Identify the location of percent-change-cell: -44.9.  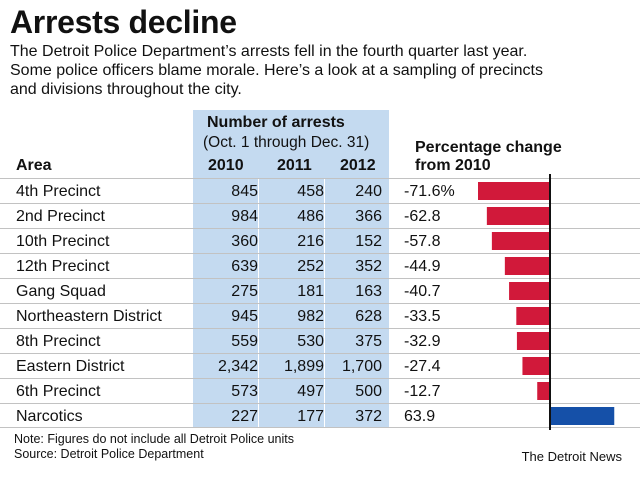
(422, 266).